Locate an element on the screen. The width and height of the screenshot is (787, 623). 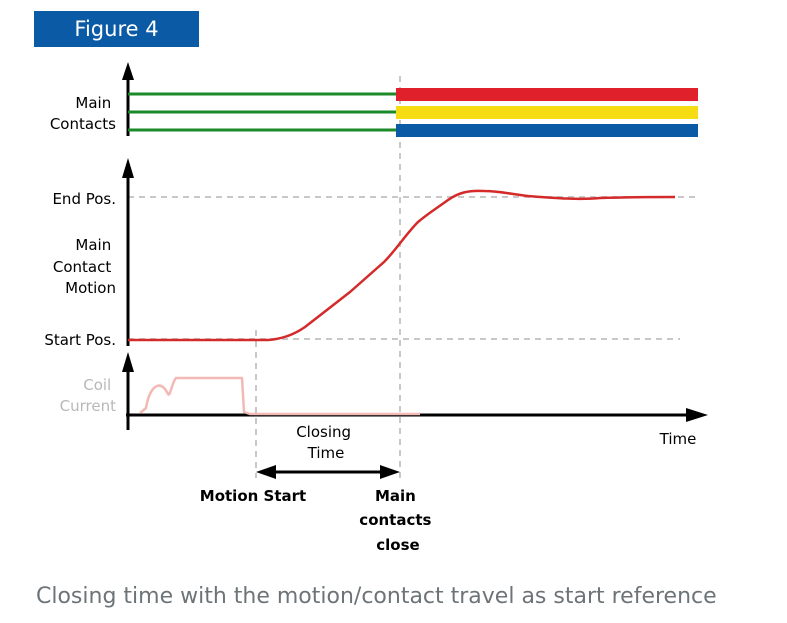
phase-yellow-bar is located at coordinates (547, 112).